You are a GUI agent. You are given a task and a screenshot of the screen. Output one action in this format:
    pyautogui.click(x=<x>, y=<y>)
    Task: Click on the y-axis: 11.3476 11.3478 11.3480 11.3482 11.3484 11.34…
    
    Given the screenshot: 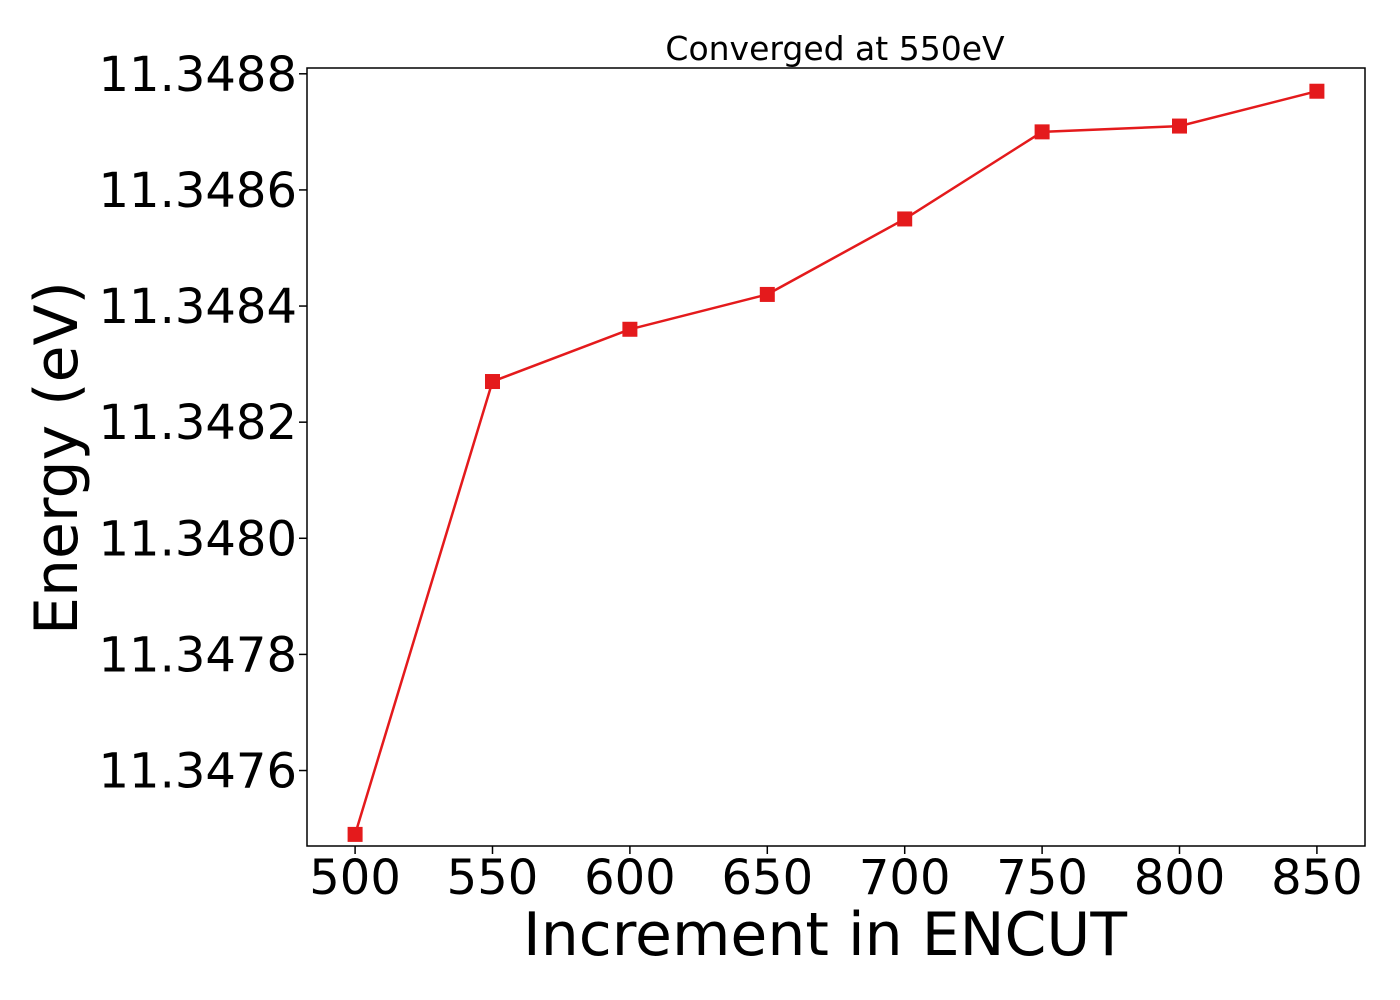 What is the action you would take?
    pyautogui.click(x=203, y=423)
    